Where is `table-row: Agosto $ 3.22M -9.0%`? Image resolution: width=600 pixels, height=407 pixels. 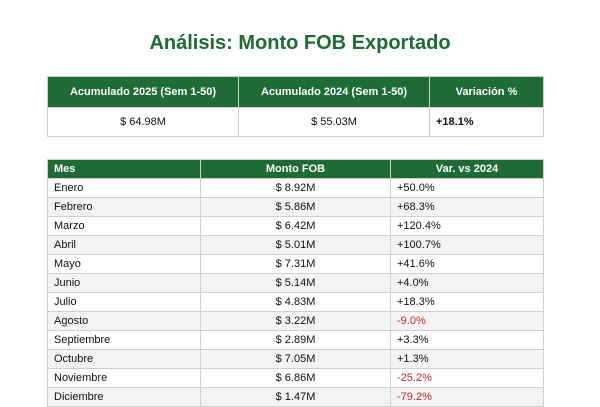
table-row: Agosto $ 3.22M -9.0% is located at coordinates (295, 321).